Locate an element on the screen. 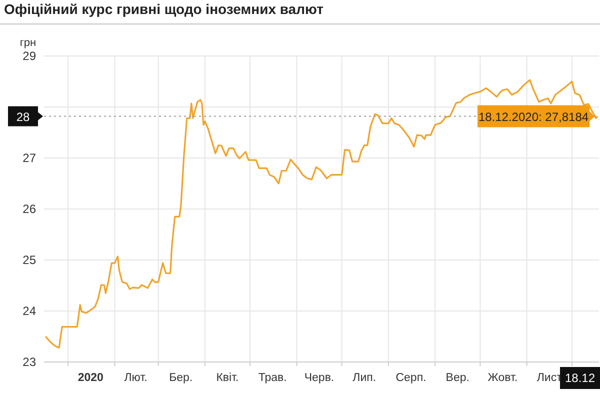 The width and height of the screenshot is (600, 400). x-tick-label: Вер. is located at coordinates (458, 378).